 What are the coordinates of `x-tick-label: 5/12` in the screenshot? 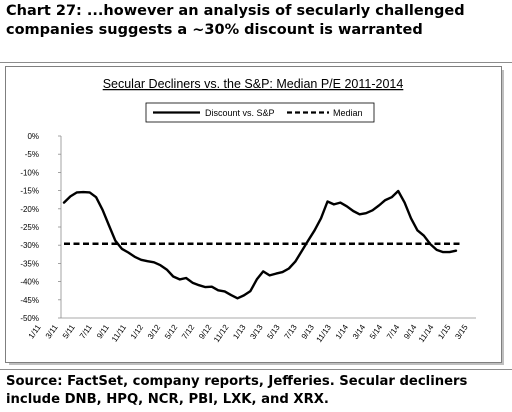 It's located at (171, 332).